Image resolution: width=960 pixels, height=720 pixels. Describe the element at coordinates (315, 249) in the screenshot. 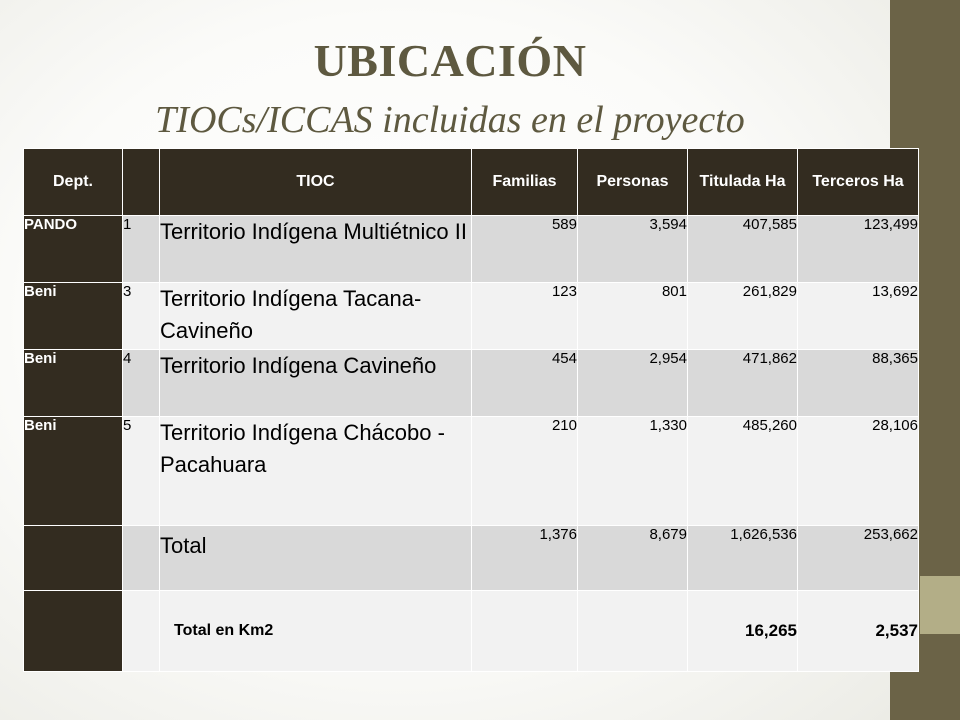

I see `cell-tioc: Territorio Indígena Multiétnico II` at that location.